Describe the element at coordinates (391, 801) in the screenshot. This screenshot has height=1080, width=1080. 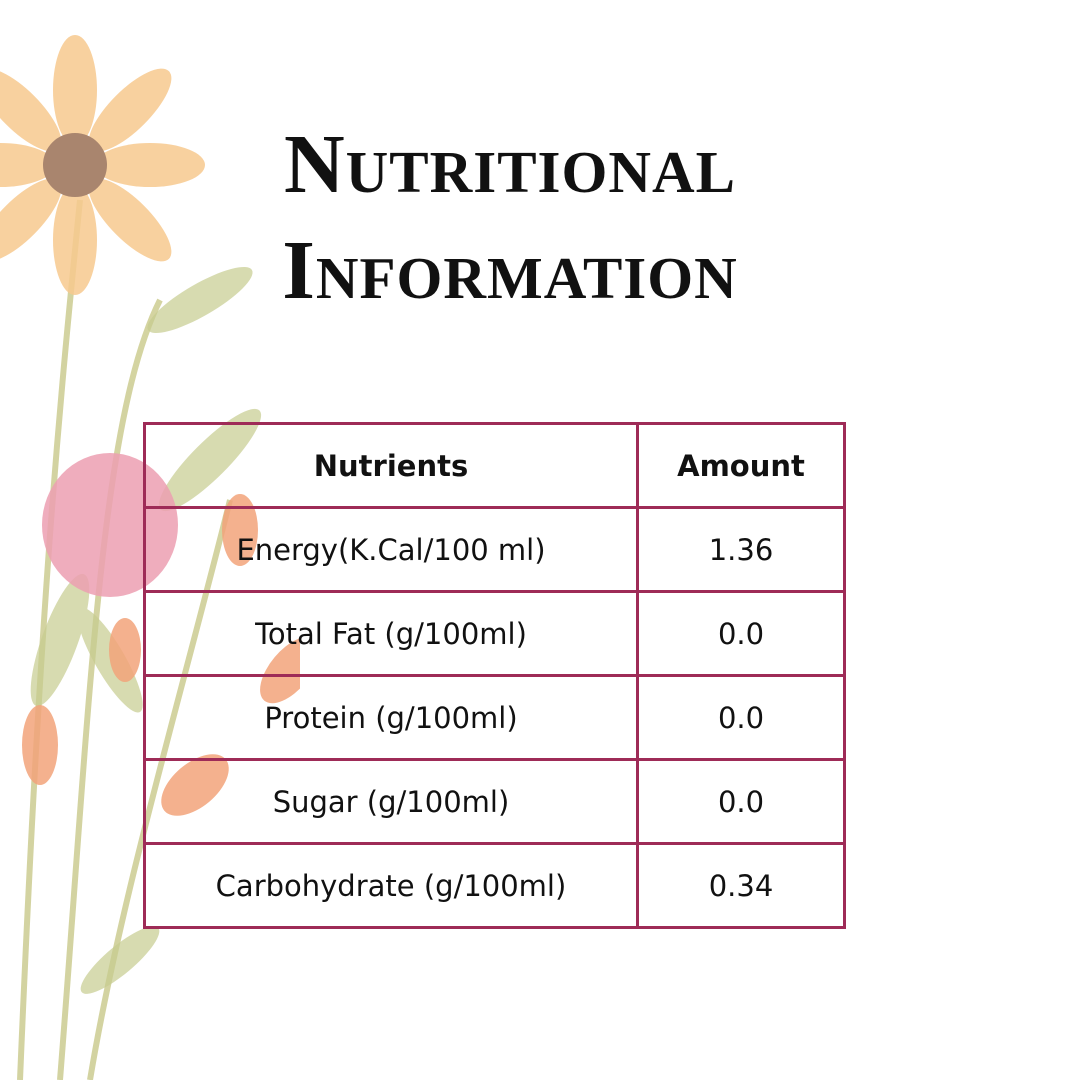
I see `nutrient-name: Sugar (g/100ml)` at that location.